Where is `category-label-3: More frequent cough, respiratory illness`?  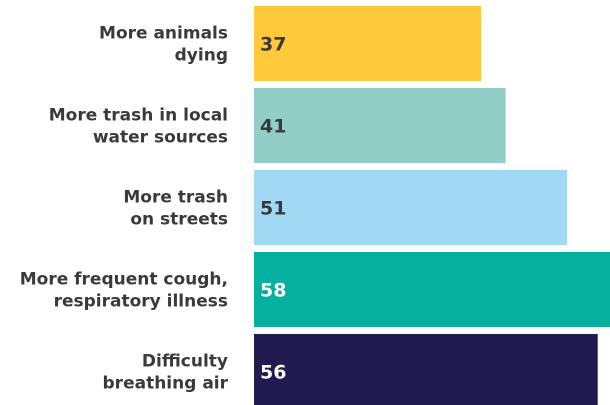
category-label-3: More frequent cough, respiratory illness is located at coordinates (124, 291).